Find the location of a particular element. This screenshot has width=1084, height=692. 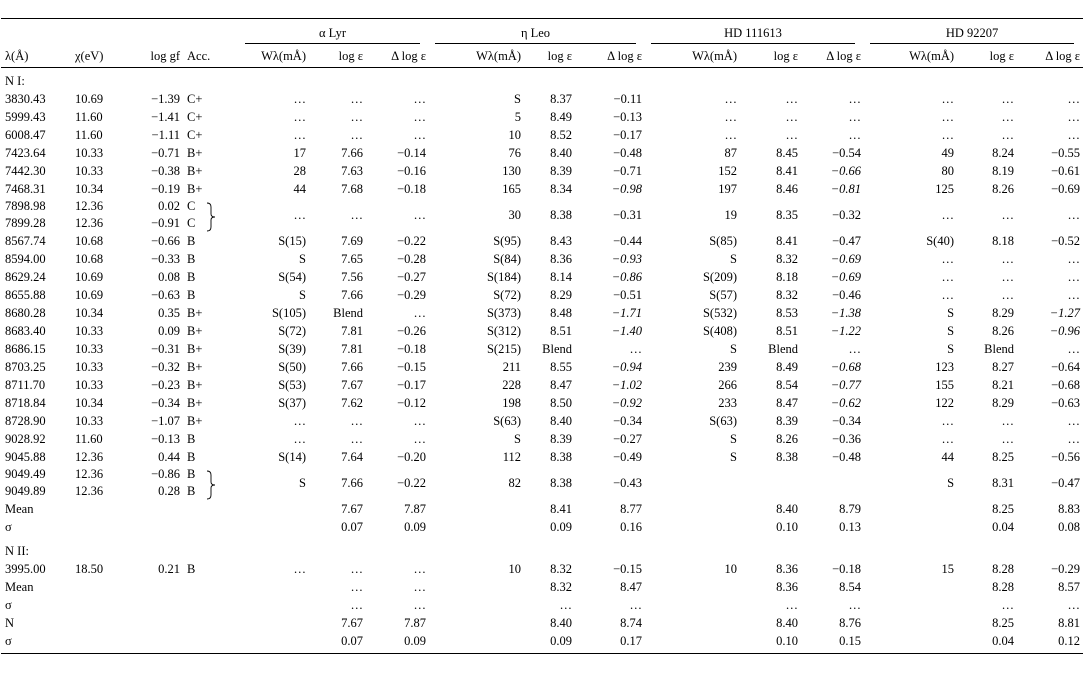

cell: 7.56 is located at coordinates (352, 277).